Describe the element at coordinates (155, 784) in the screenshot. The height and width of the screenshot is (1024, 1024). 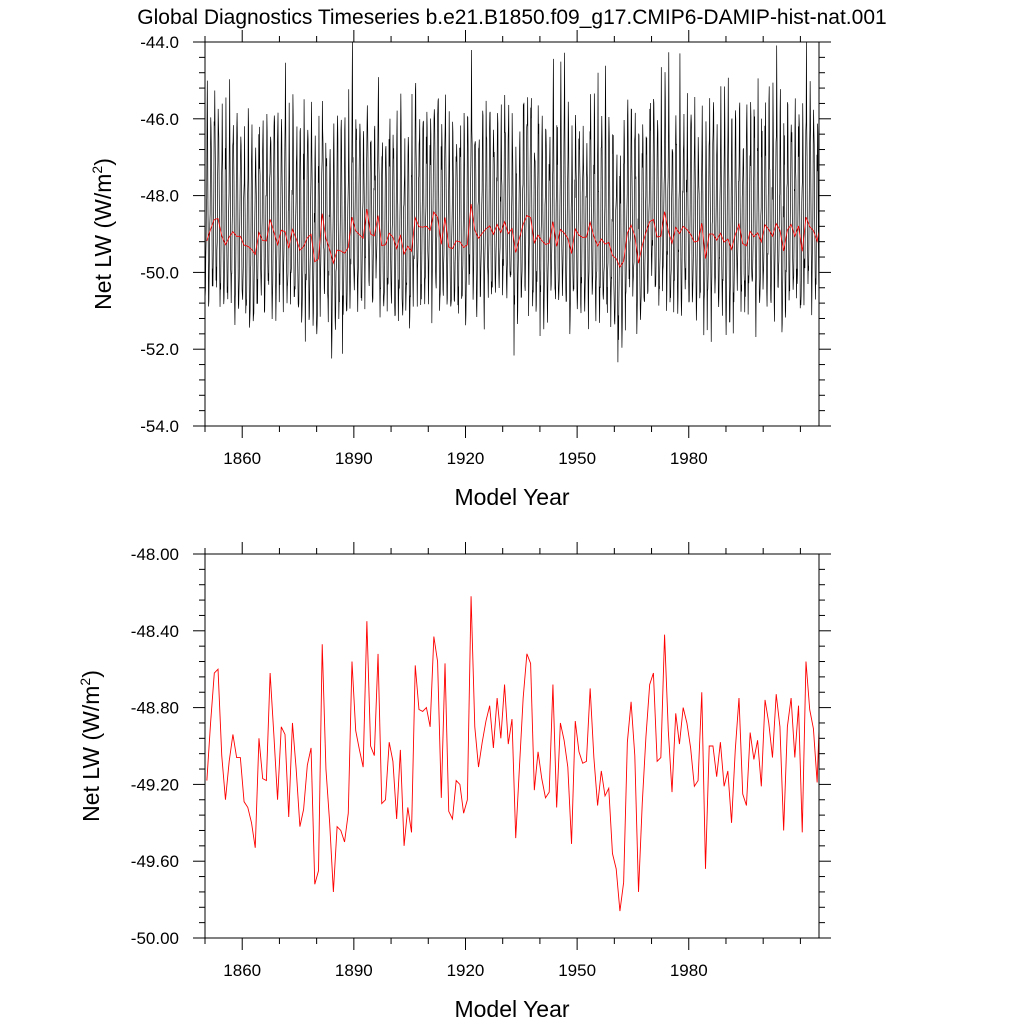
I see `bottom-ytick-label: -49.20` at that location.